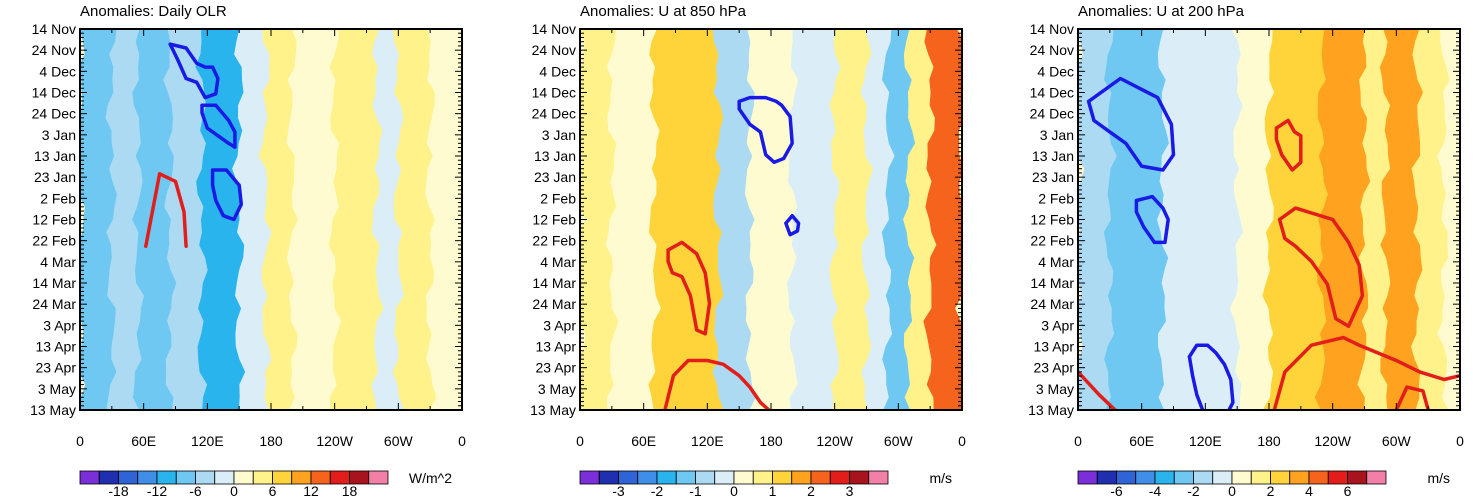  What do you see at coordinates (153, 11) in the screenshot?
I see `panel-title: Anomalies: Daily OLR` at bounding box center [153, 11].